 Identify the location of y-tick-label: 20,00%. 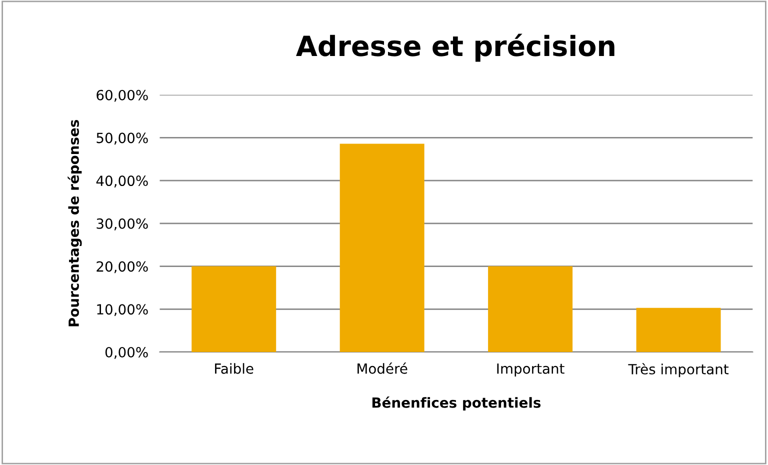
(122, 267).